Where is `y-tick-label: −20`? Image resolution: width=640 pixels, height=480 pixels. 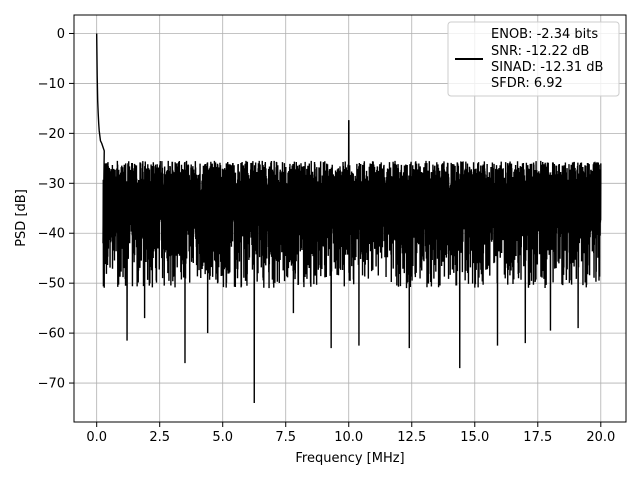 y-tick-label: −20 is located at coordinates (51, 134).